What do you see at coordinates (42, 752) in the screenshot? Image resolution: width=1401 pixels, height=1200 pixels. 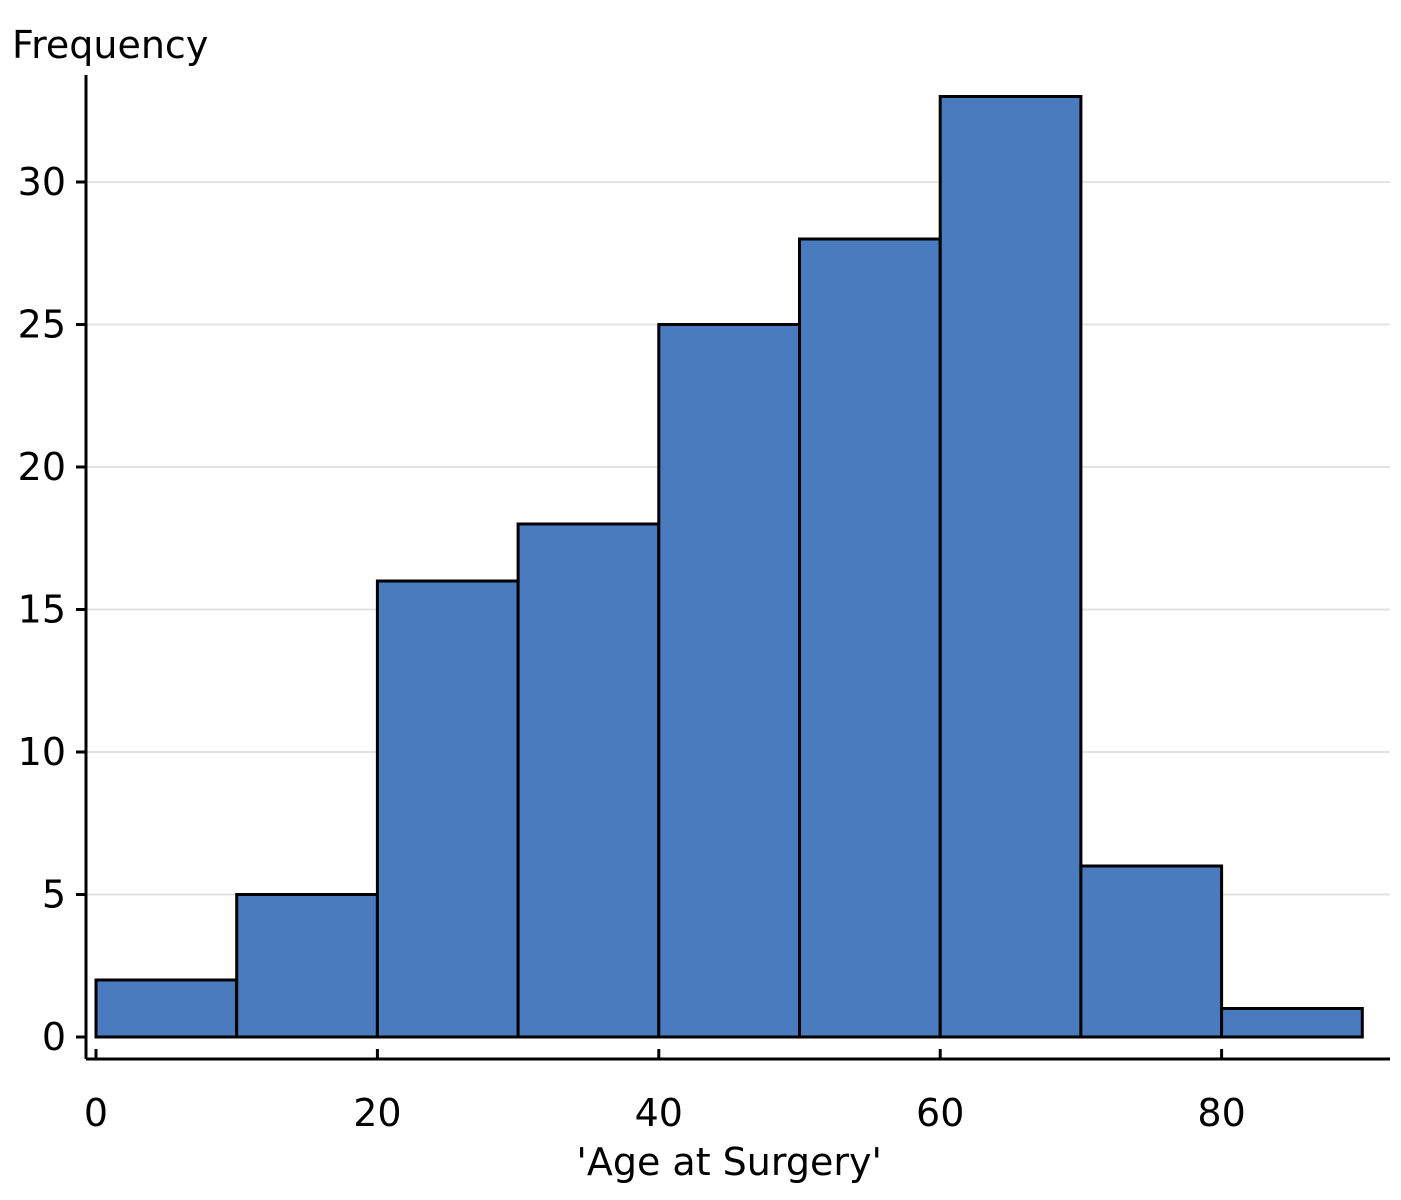 I see `y-tick-label-10: 10` at bounding box center [42, 752].